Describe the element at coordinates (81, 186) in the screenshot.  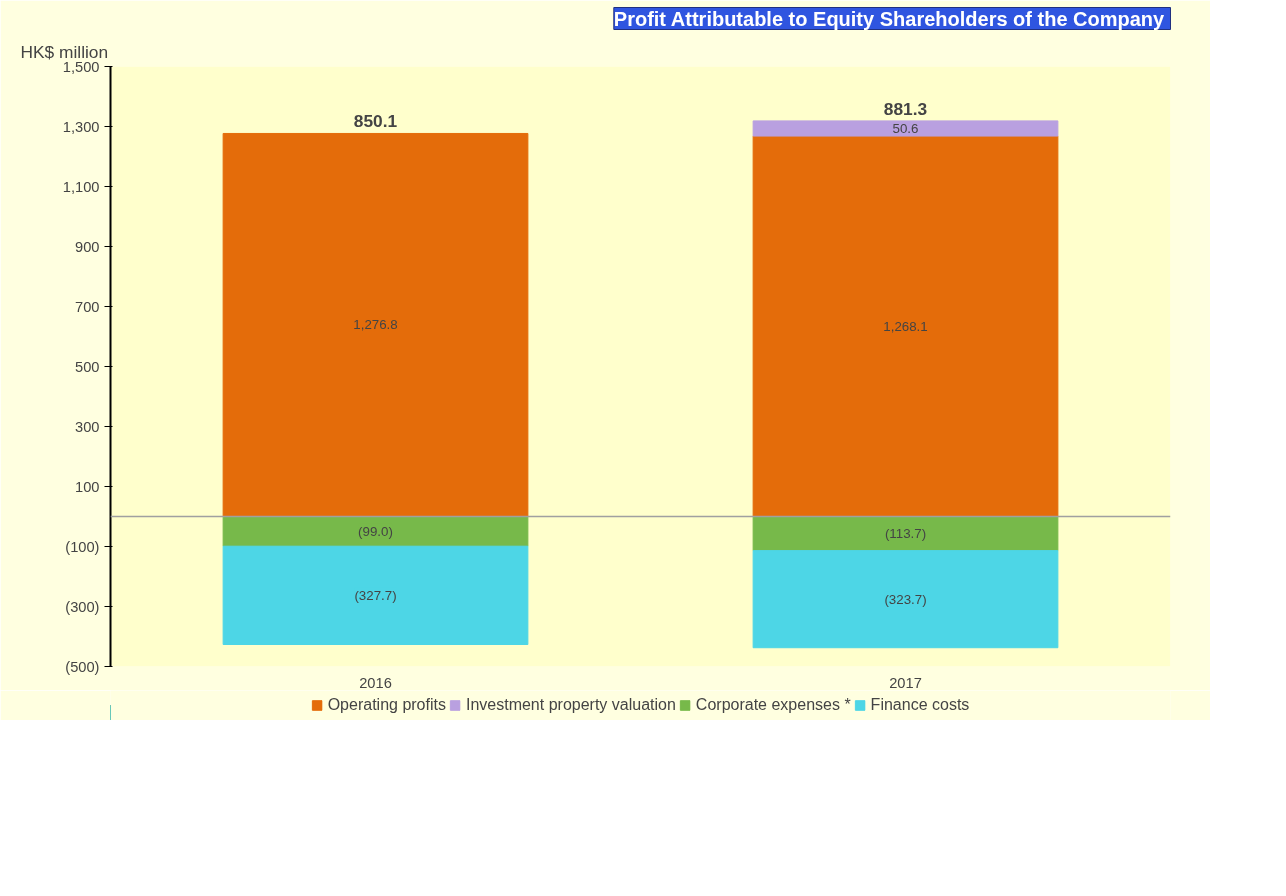
I see `y-tick-label: 1,100` at that location.